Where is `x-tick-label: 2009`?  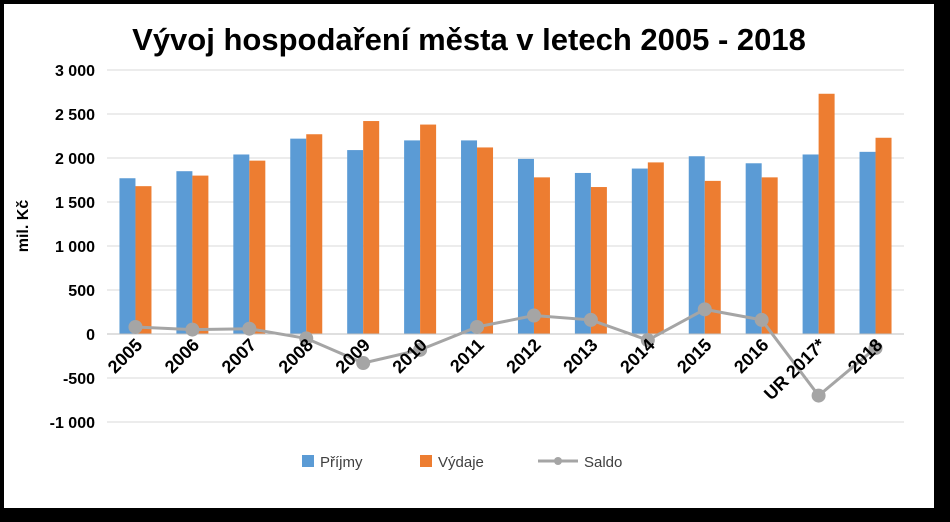 x-tick-label: 2009 is located at coordinates (353, 356).